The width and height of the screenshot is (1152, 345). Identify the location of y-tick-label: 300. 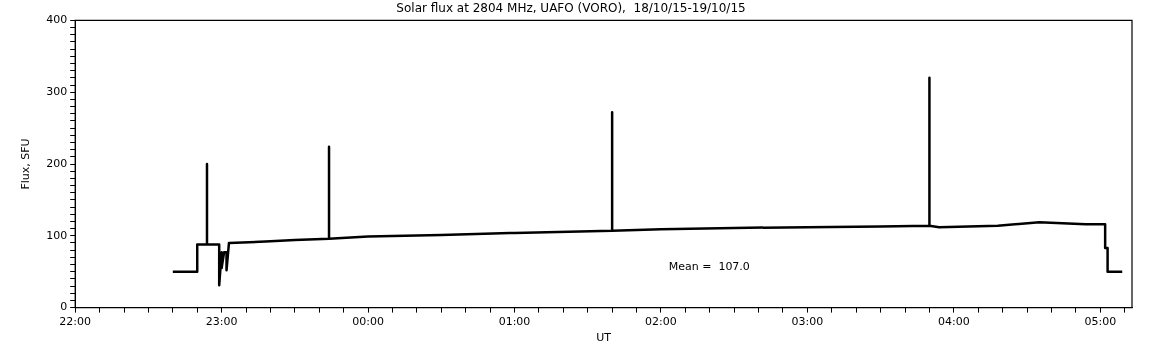
(57, 92).